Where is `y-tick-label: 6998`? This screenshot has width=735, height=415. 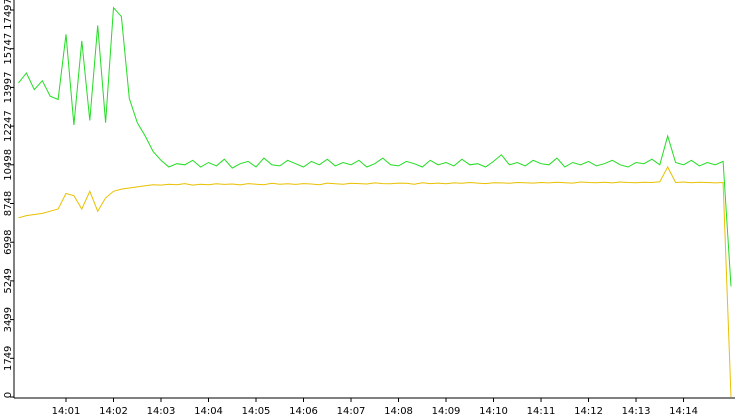
y-tick-label: 6998 is located at coordinates (8, 241).